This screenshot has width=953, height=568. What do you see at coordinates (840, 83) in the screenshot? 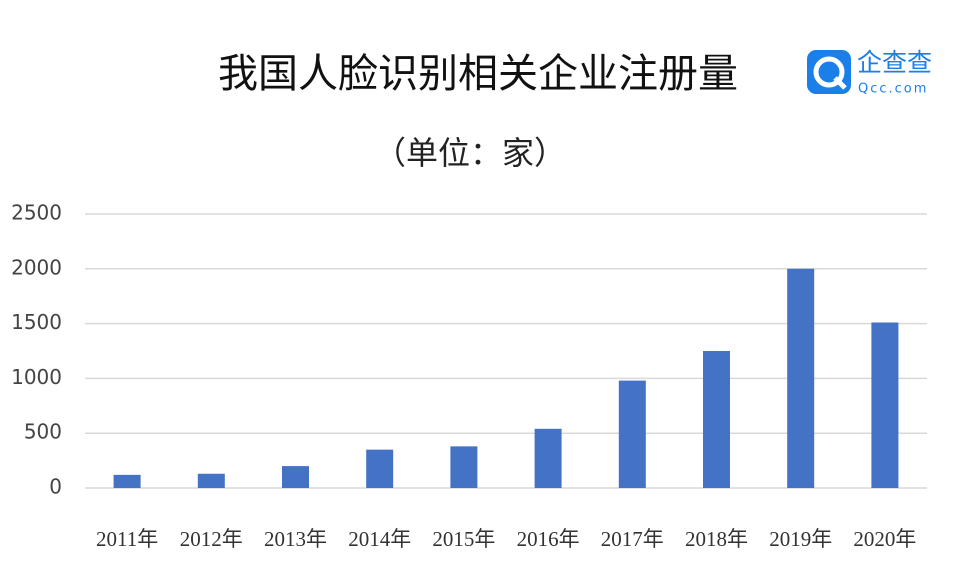
I see `logo-icon-tail` at bounding box center [840, 83].